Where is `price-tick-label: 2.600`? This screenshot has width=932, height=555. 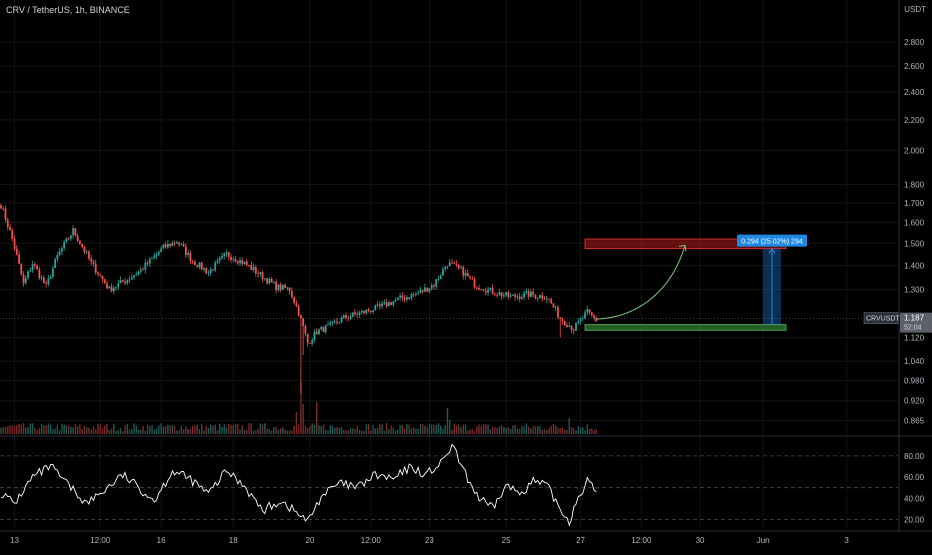 price-tick-label: 2.600 is located at coordinates (914, 66).